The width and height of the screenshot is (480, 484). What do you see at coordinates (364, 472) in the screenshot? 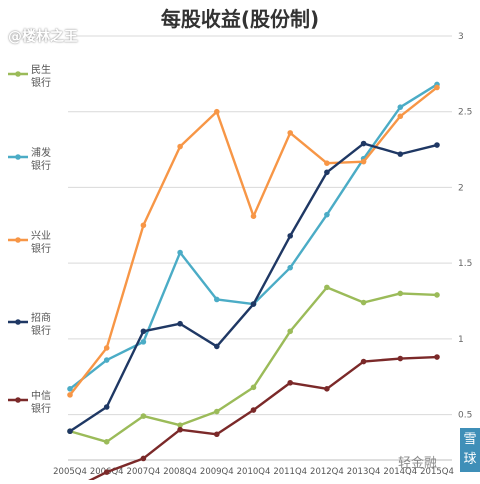
I see `x-tick-label: 2013Q4` at bounding box center [364, 472].